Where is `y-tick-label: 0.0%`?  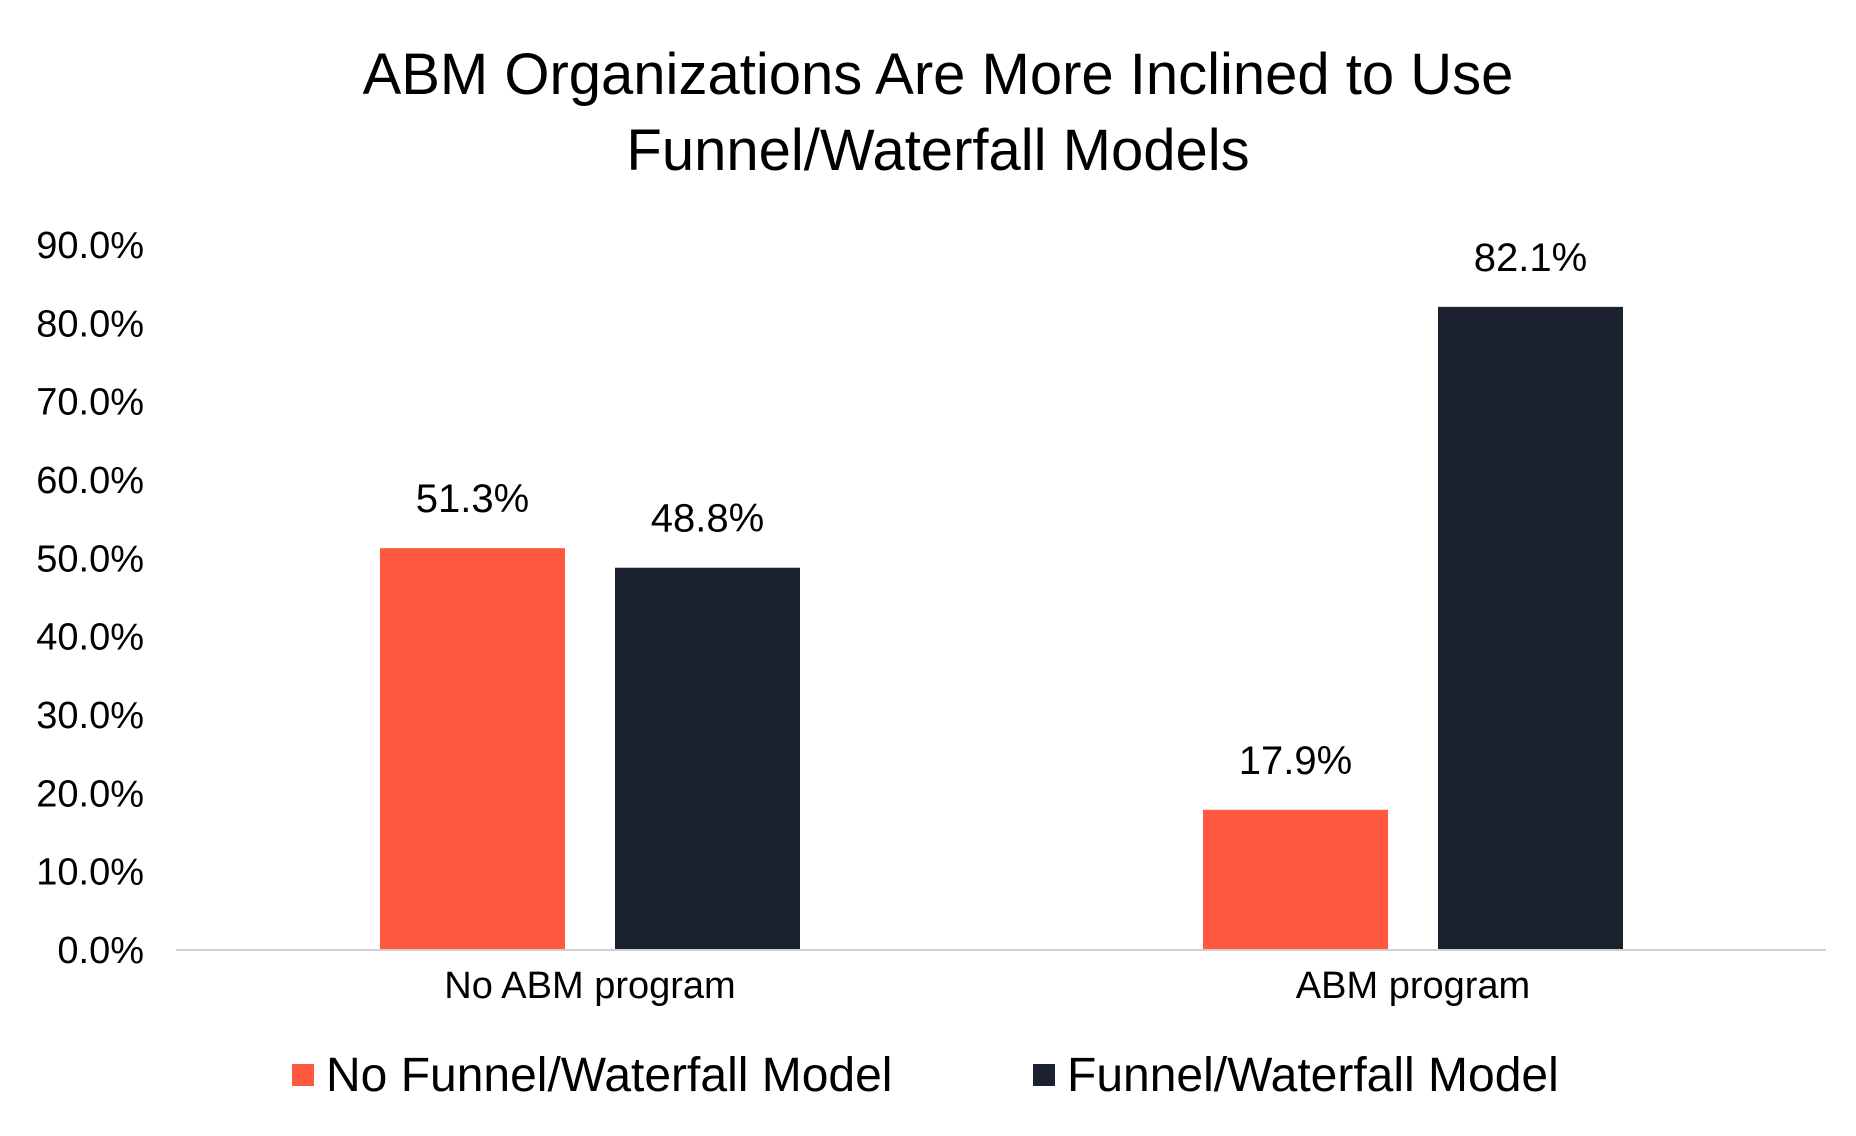 y-tick-label: 0.0% is located at coordinates (100, 951).